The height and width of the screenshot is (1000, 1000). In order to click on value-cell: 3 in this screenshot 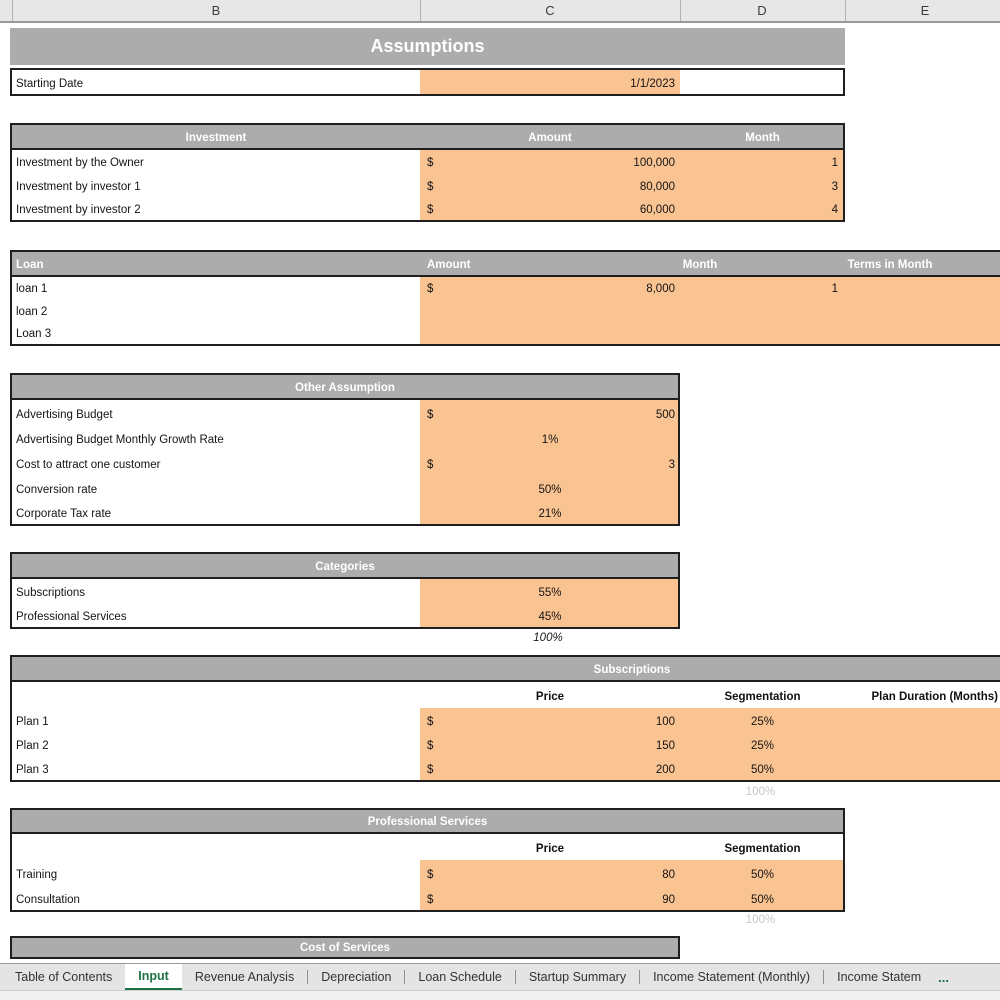, I will do `click(671, 465)`.